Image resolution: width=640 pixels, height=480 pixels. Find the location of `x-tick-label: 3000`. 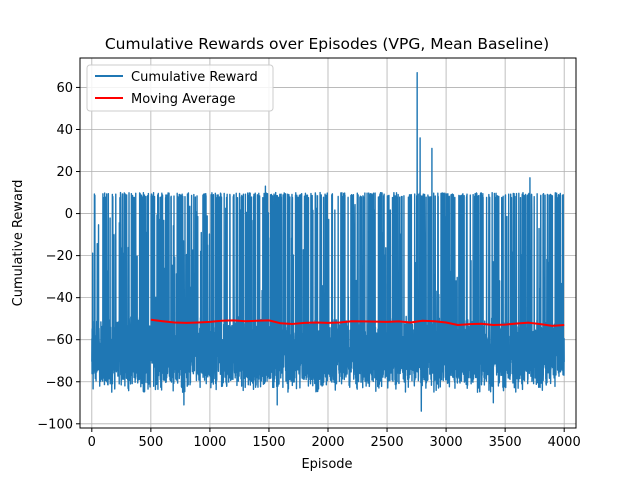

x-tick-label: 3000 is located at coordinates (446, 442).